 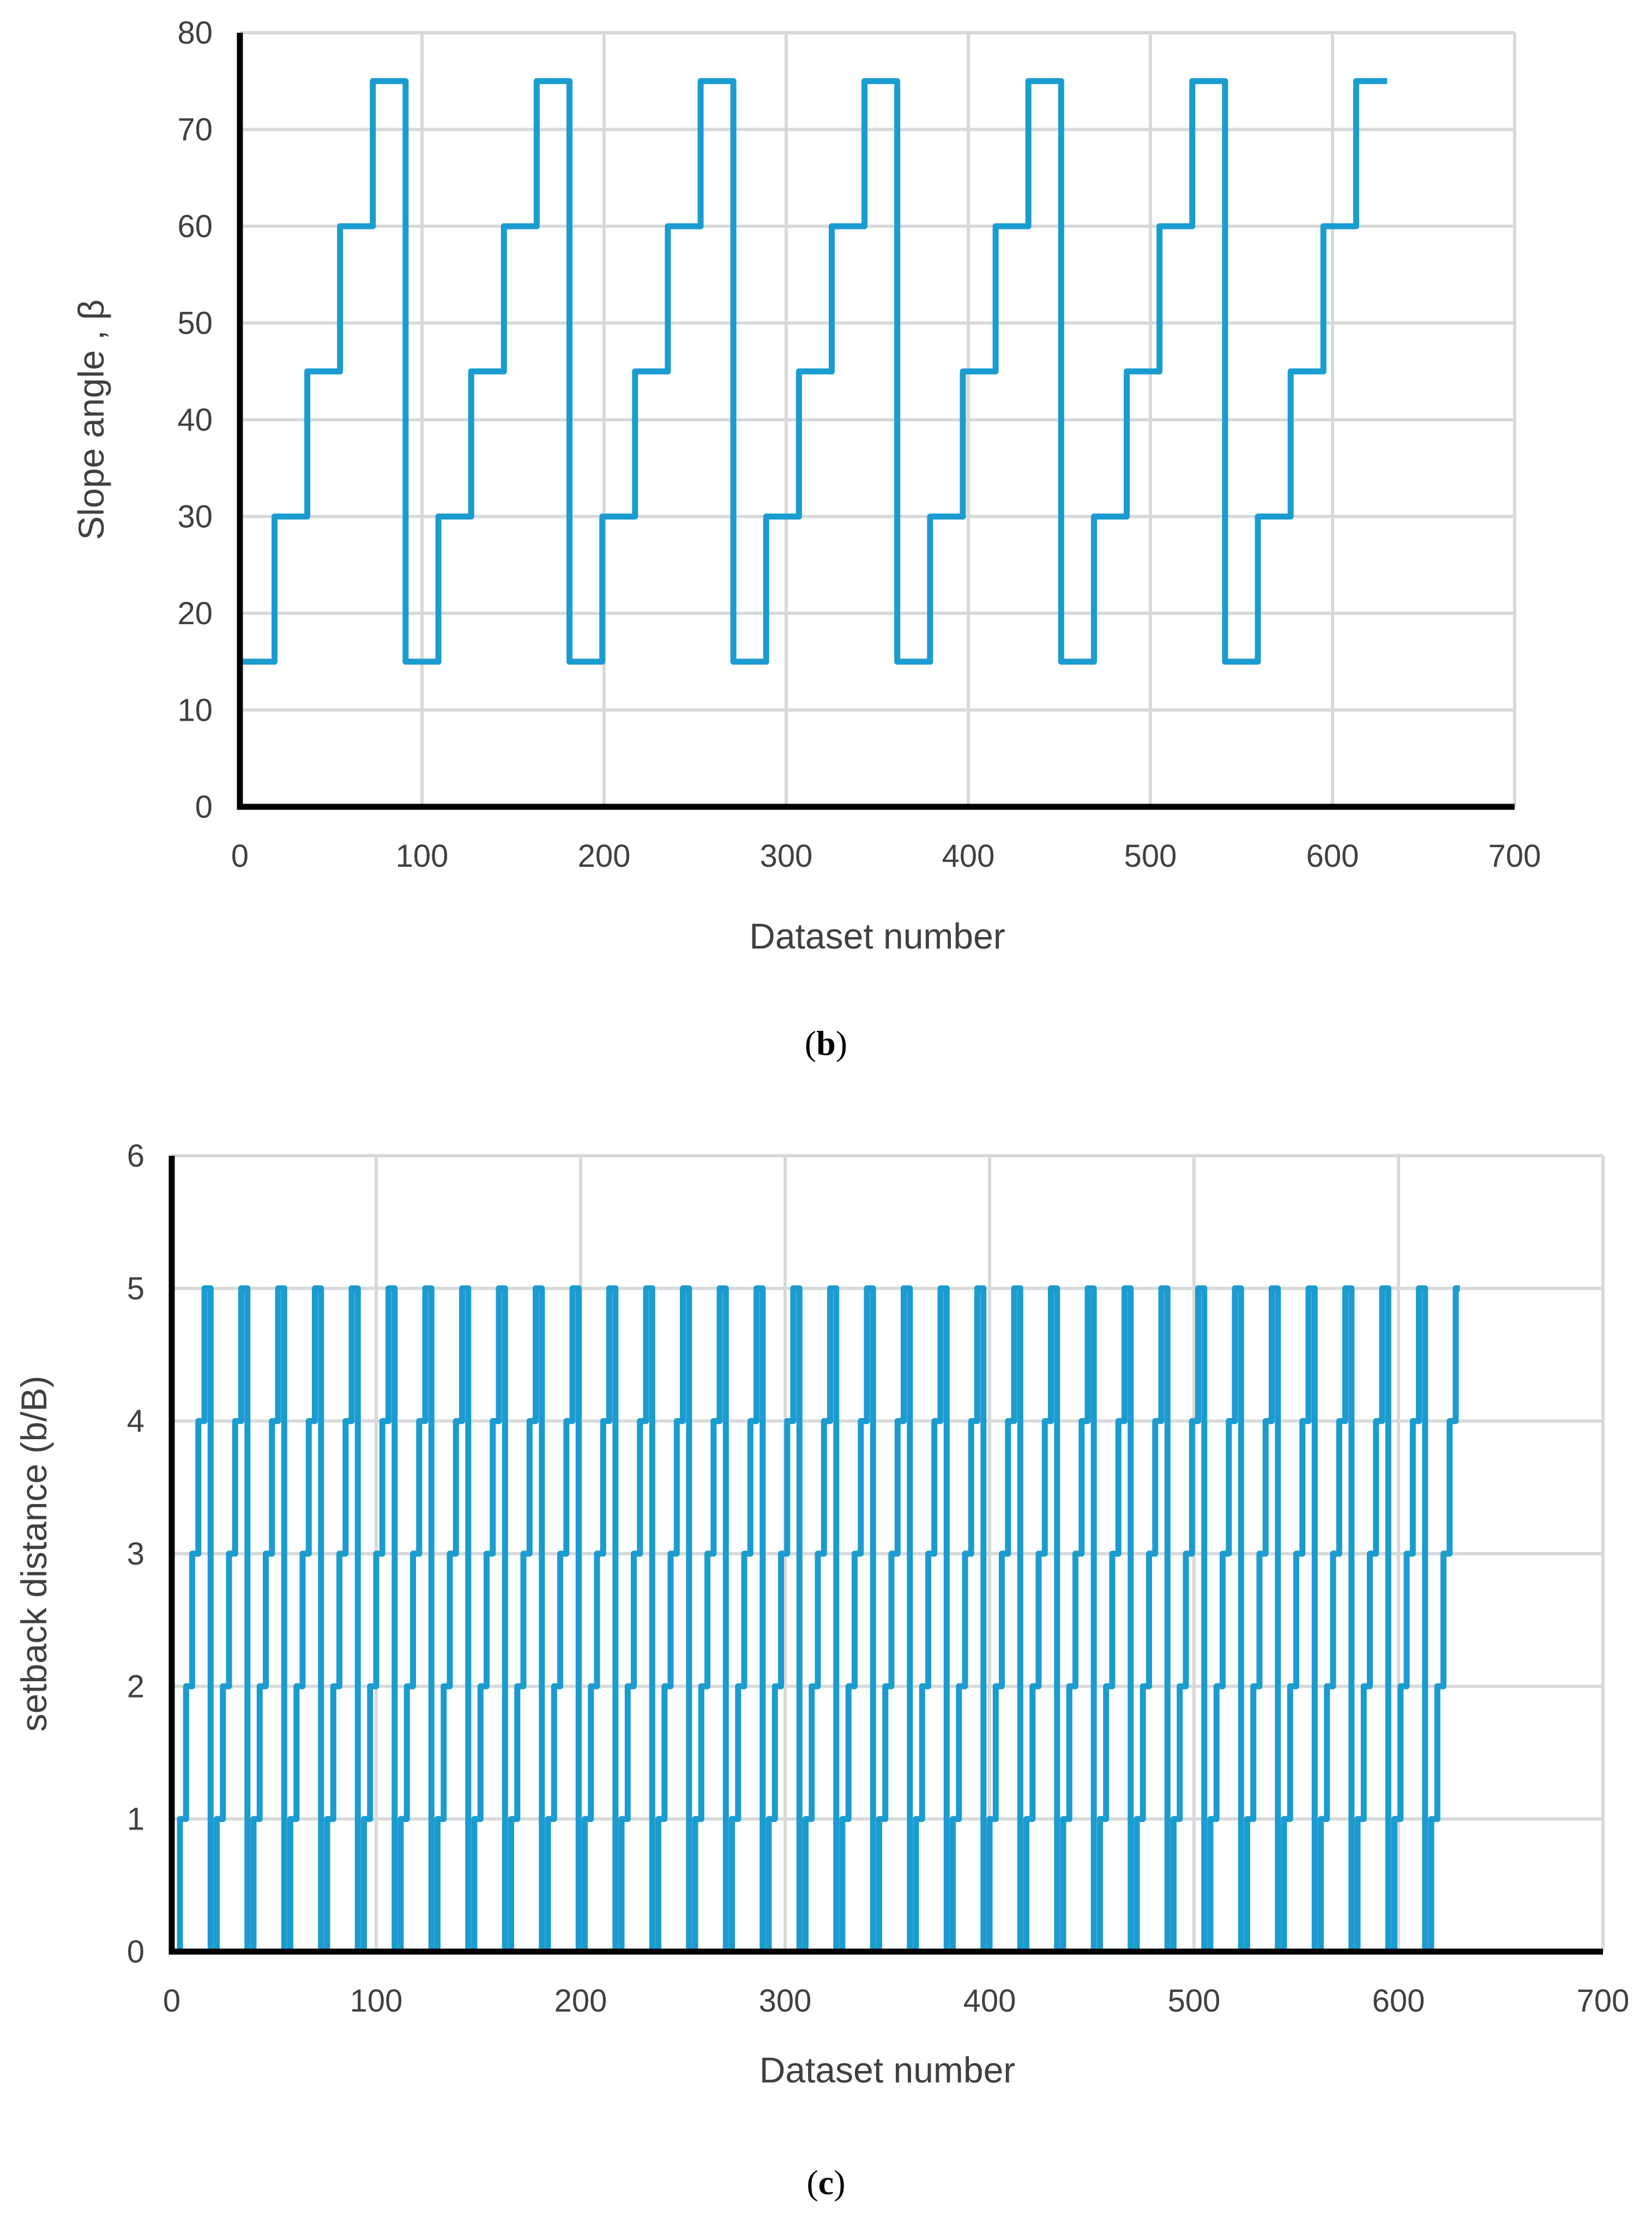 I want to click on panel-caption: (c), so click(x=825, y=2182).